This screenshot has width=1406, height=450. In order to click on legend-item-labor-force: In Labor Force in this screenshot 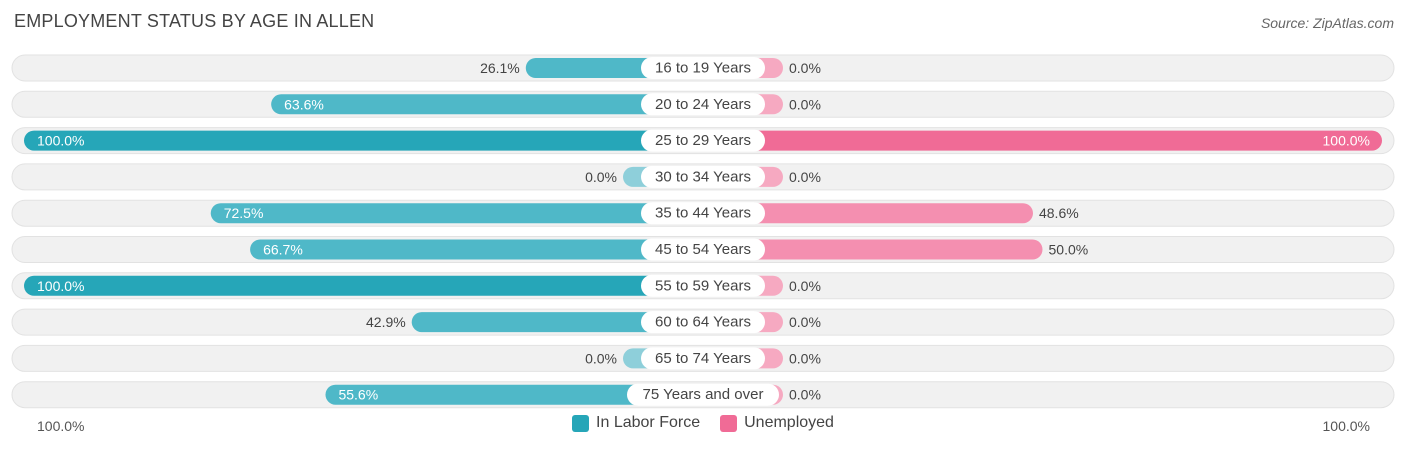, I will do `click(636, 423)`.